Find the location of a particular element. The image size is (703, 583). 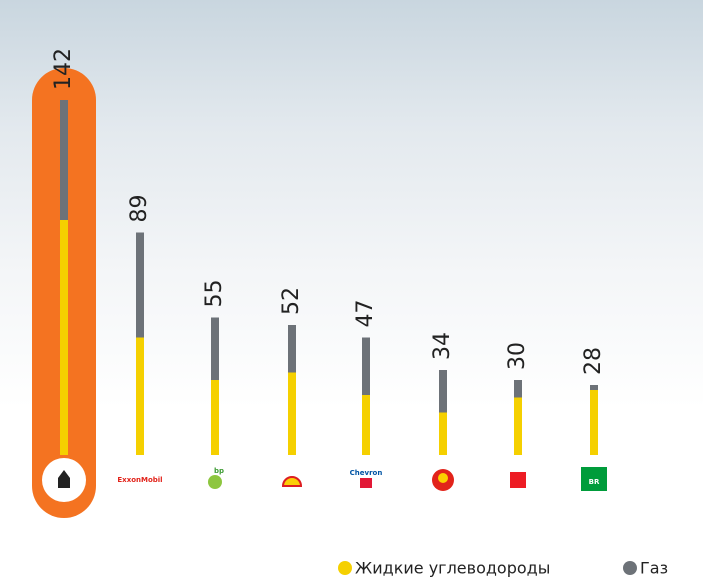

total-label: 34 is located at coordinates (442, 346).